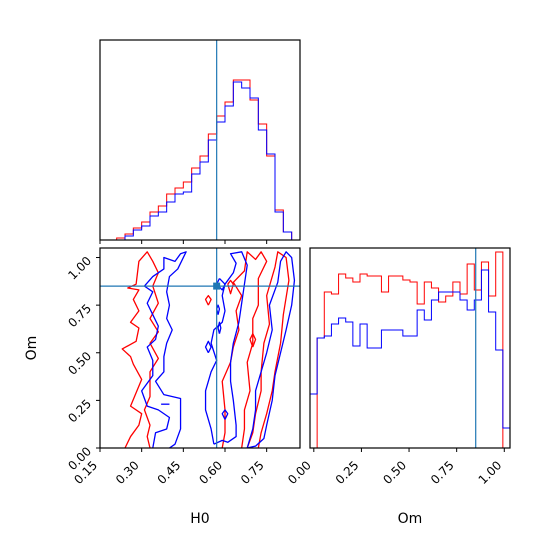 The image size is (550, 555). I want to click on histogram-H0-panel, so click(200, 141).